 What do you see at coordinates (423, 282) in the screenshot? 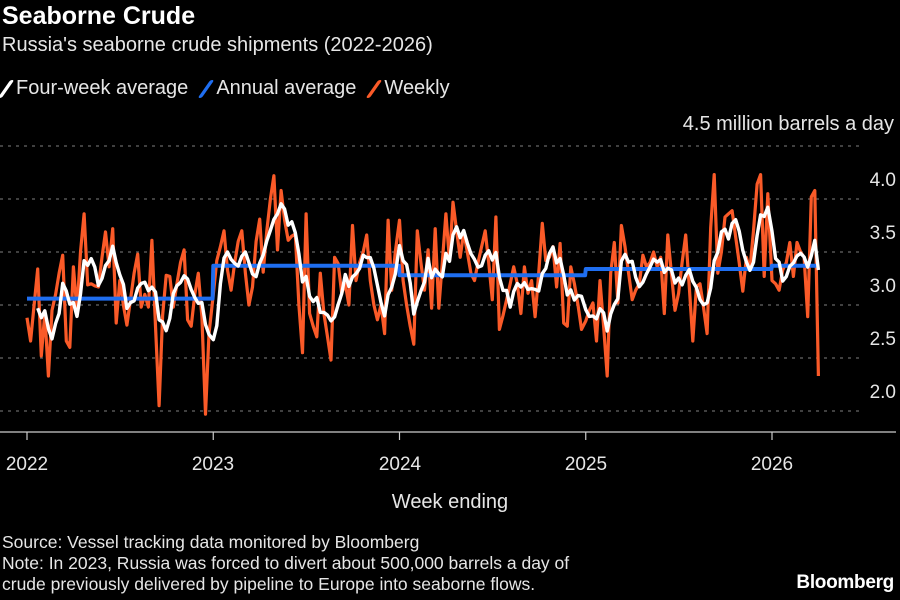
I see `annual-average-line` at bounding box center [423, 282].